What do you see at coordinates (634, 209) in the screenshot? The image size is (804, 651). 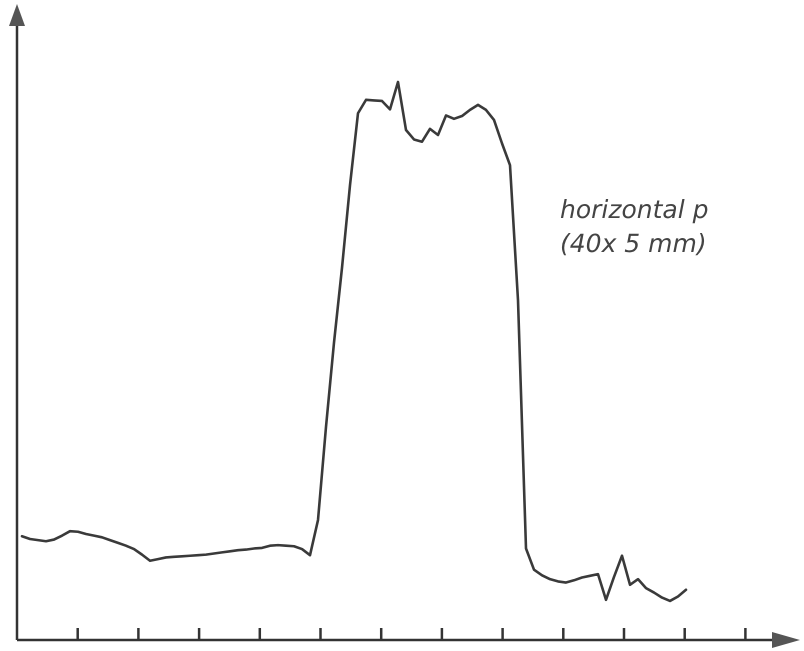 I see `annotation: horizontal p` at bounding box center [634, 209].